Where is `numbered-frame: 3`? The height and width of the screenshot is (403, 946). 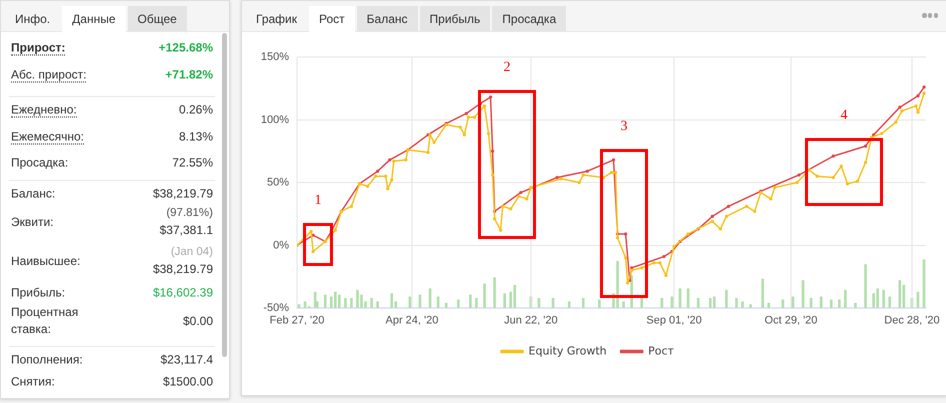 numbered-frame: 3 is located at coordinates (624, 208).